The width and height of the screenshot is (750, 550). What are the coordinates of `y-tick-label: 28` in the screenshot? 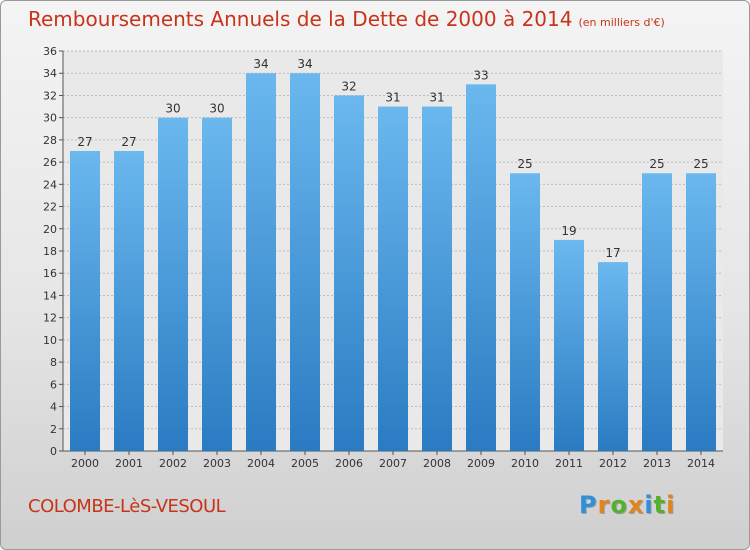 It's located at (50, 140).